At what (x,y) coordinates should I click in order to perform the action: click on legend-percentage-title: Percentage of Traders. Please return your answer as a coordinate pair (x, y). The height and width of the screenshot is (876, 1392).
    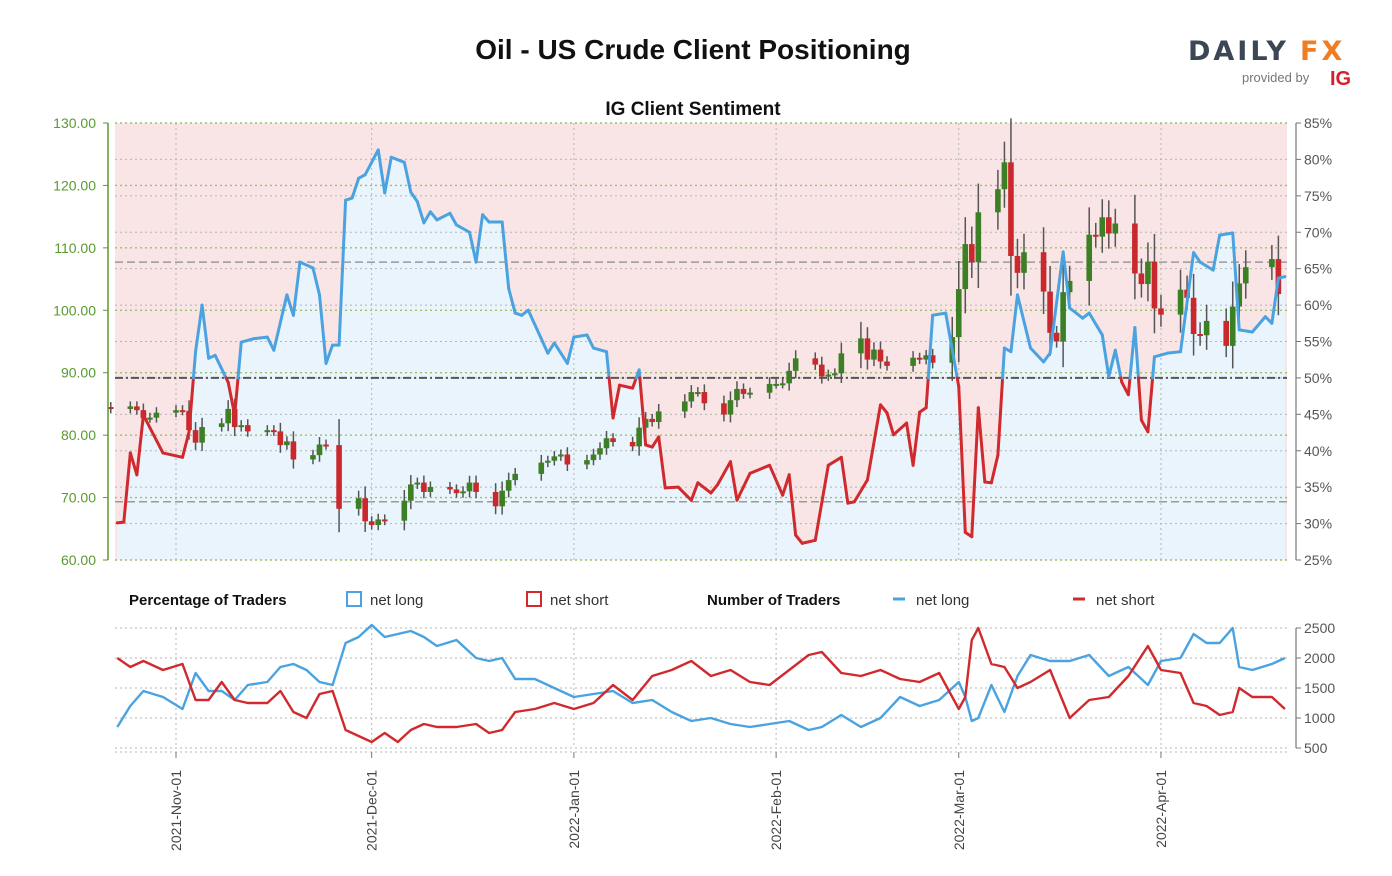
    Looking at the image, I should click on (208, 600).